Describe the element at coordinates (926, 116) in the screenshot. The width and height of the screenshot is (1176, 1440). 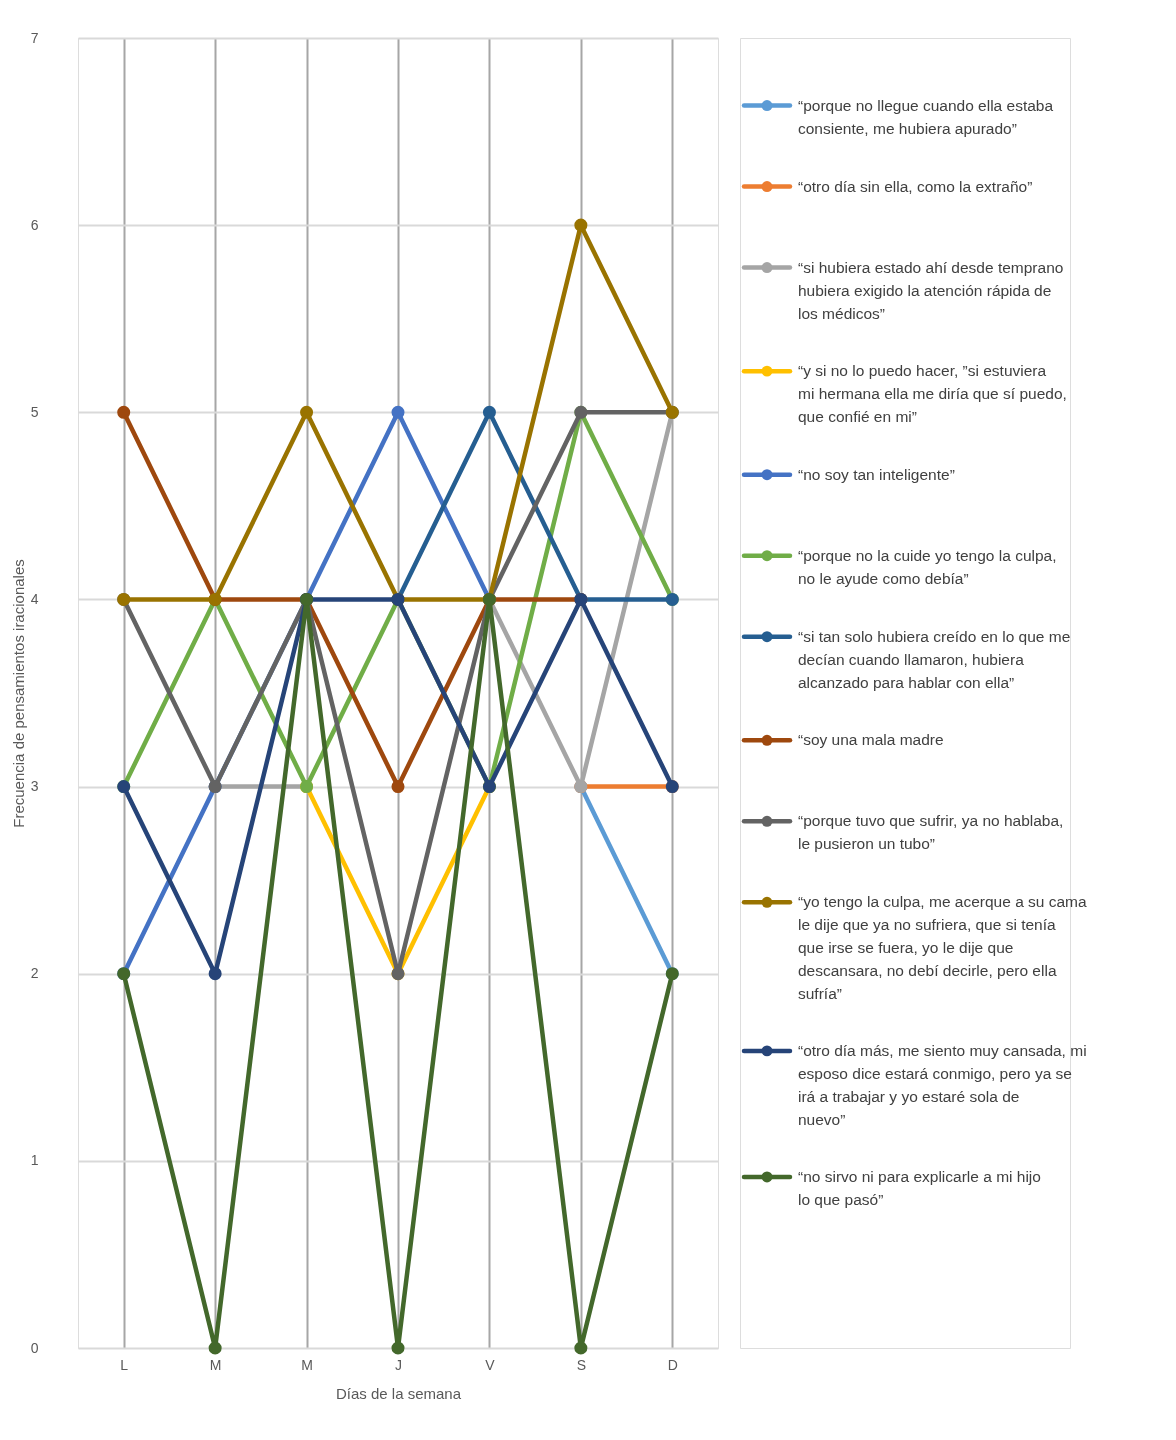
I see `legend-label: “porque no llegue cuando ella estaba consiente, me hubiera apurado”` at that location.